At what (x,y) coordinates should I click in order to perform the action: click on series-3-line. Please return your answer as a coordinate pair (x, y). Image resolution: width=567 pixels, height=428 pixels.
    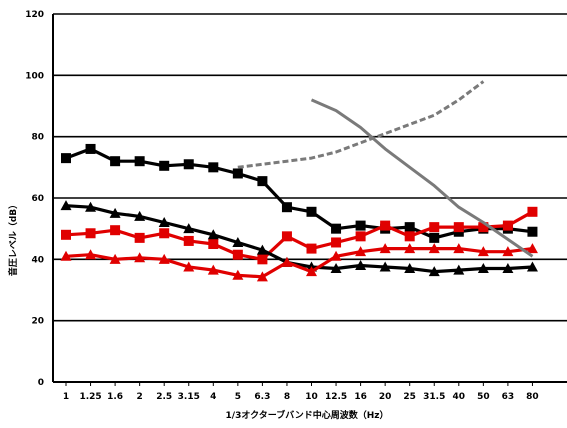
    Looking at the image, I should click on (299, 263).